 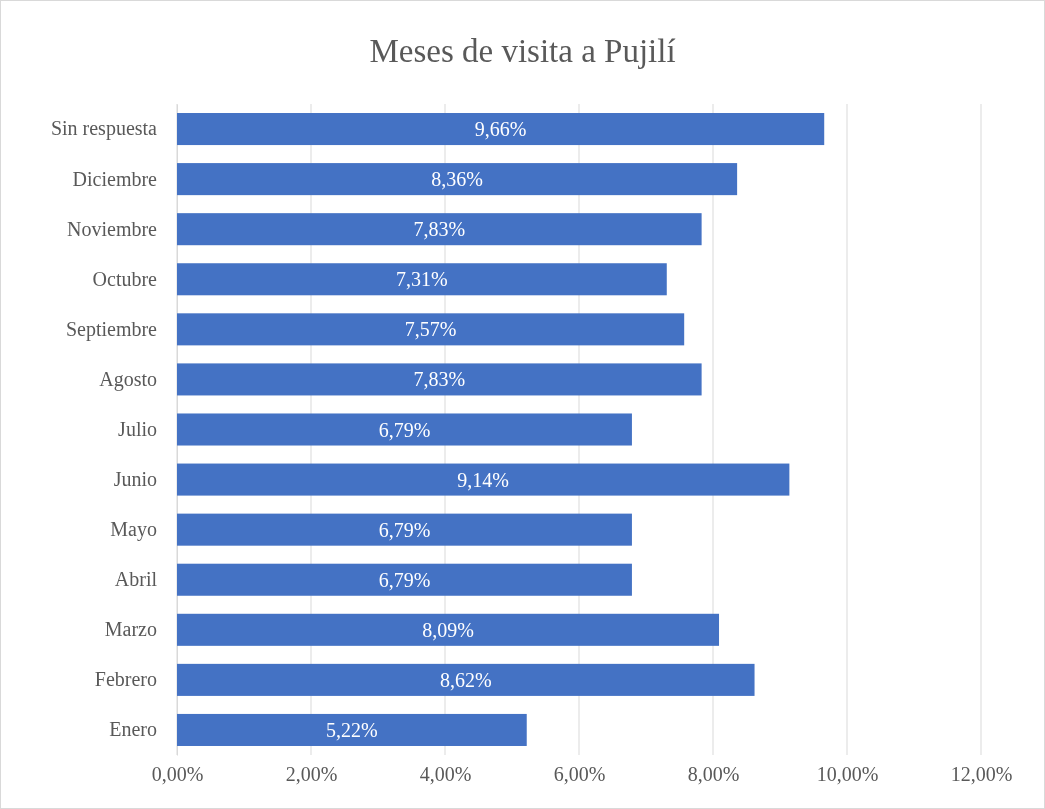 I want to click on data-label: 8,36%, so click(x=457, y=179).